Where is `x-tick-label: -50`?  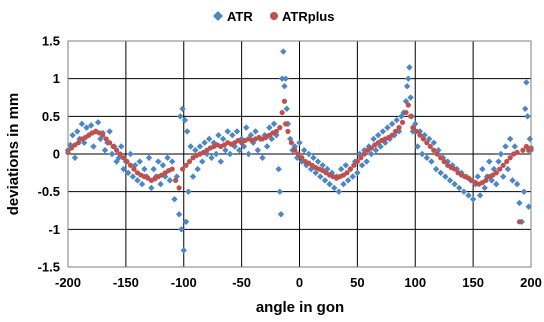
x-tick-label: -50 is located at coordinates (241, 282).